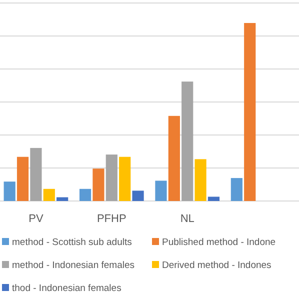 The width and height of the screenshot is (299, 299). I want to click on x-tick-label: PFHP, so click(111, 219).